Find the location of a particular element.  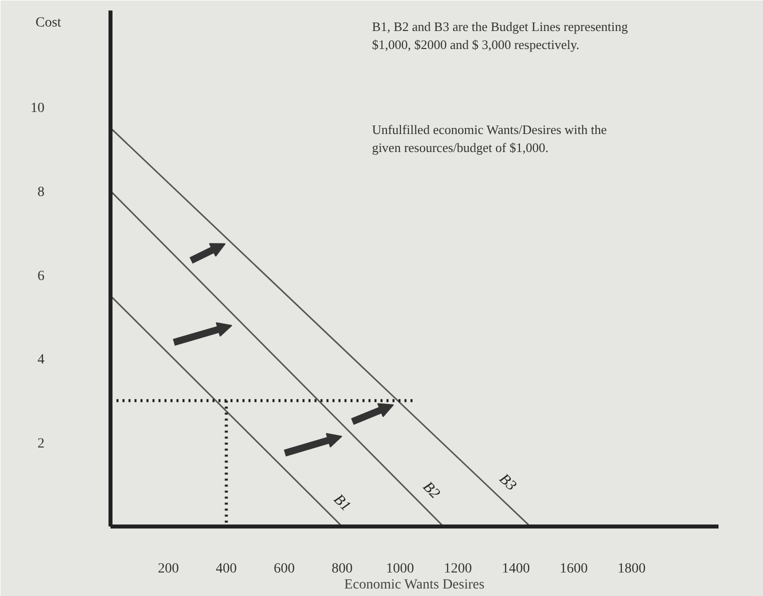

x-tick-label: 1400 is located at coordinates (516, 569).